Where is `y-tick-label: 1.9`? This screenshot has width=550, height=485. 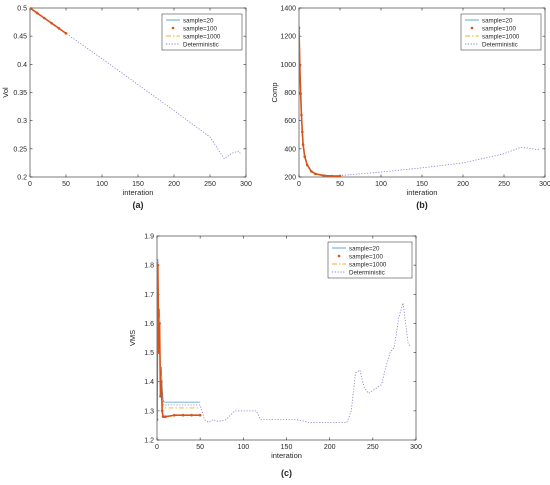 y-tick-label: 1.9 is located at coordinates (149, 237).